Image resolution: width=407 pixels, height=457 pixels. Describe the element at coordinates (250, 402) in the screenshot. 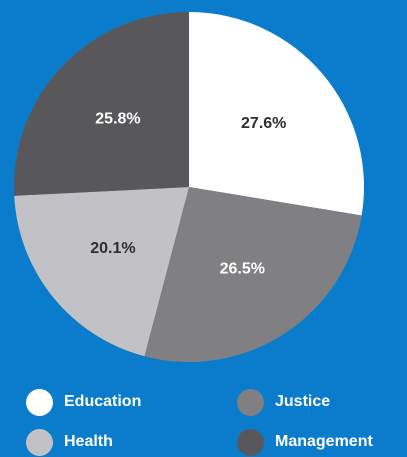

I see `justice-swatch-icon` at that location.